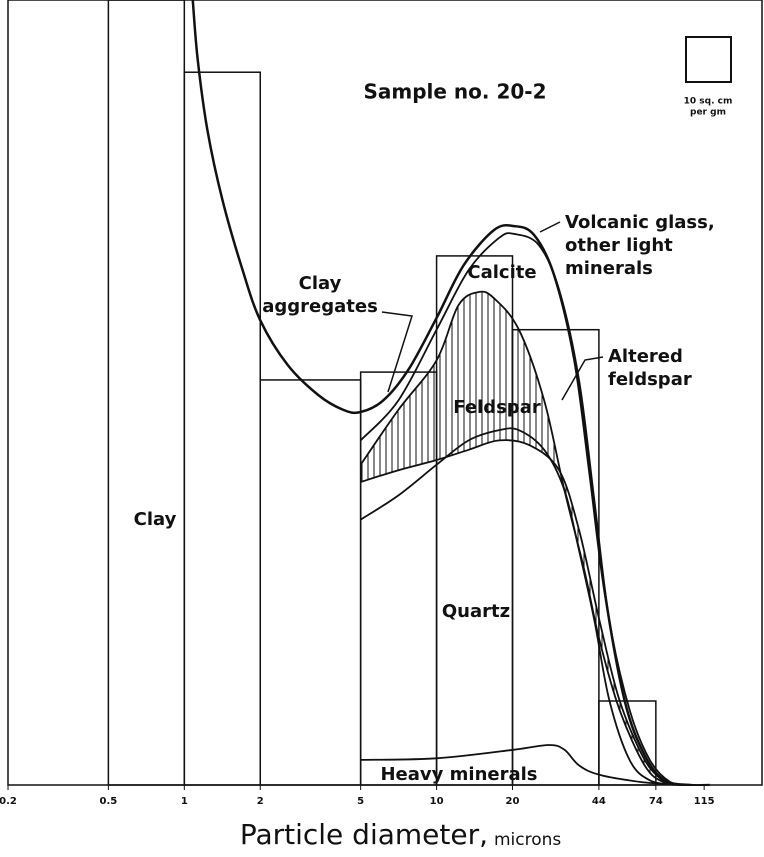 The width and height of the screenshot is (764, 857). I want to click on annotation: aggregates, so click(320, 306).